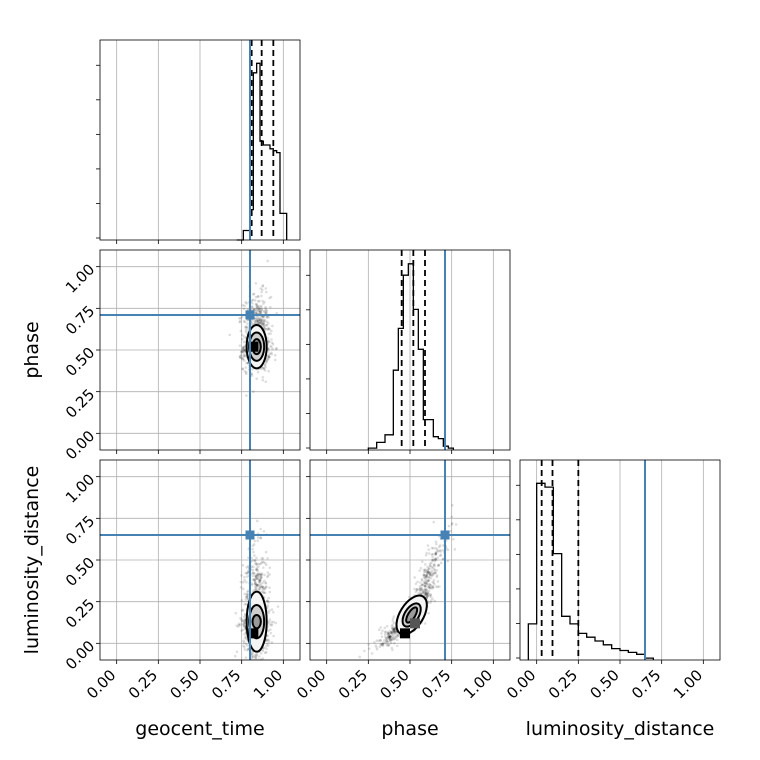 The width and height of the screenshot is (760, 760). I want to click on scatter-panel-phase-luminosity_distance: 0.00 0.25 0.50 0.75 1.00, so click(402, 580).